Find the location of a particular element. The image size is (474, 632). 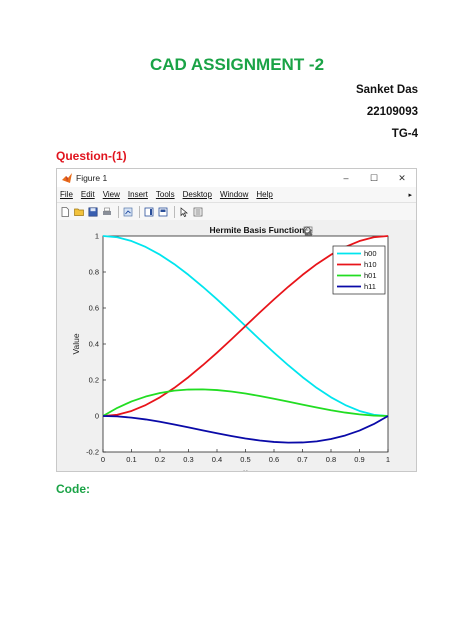

menu-window: Window is located at coordinates (234, 194).